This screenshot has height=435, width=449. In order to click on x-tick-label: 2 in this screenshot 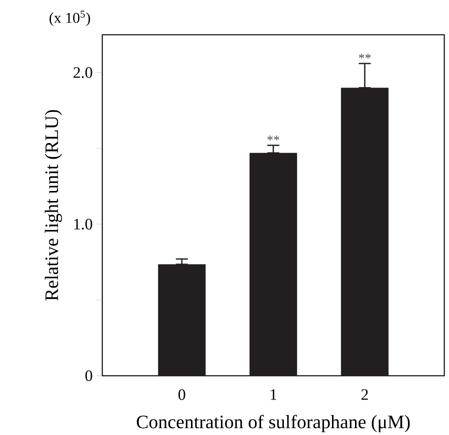, I will do `click(364, 394)`.